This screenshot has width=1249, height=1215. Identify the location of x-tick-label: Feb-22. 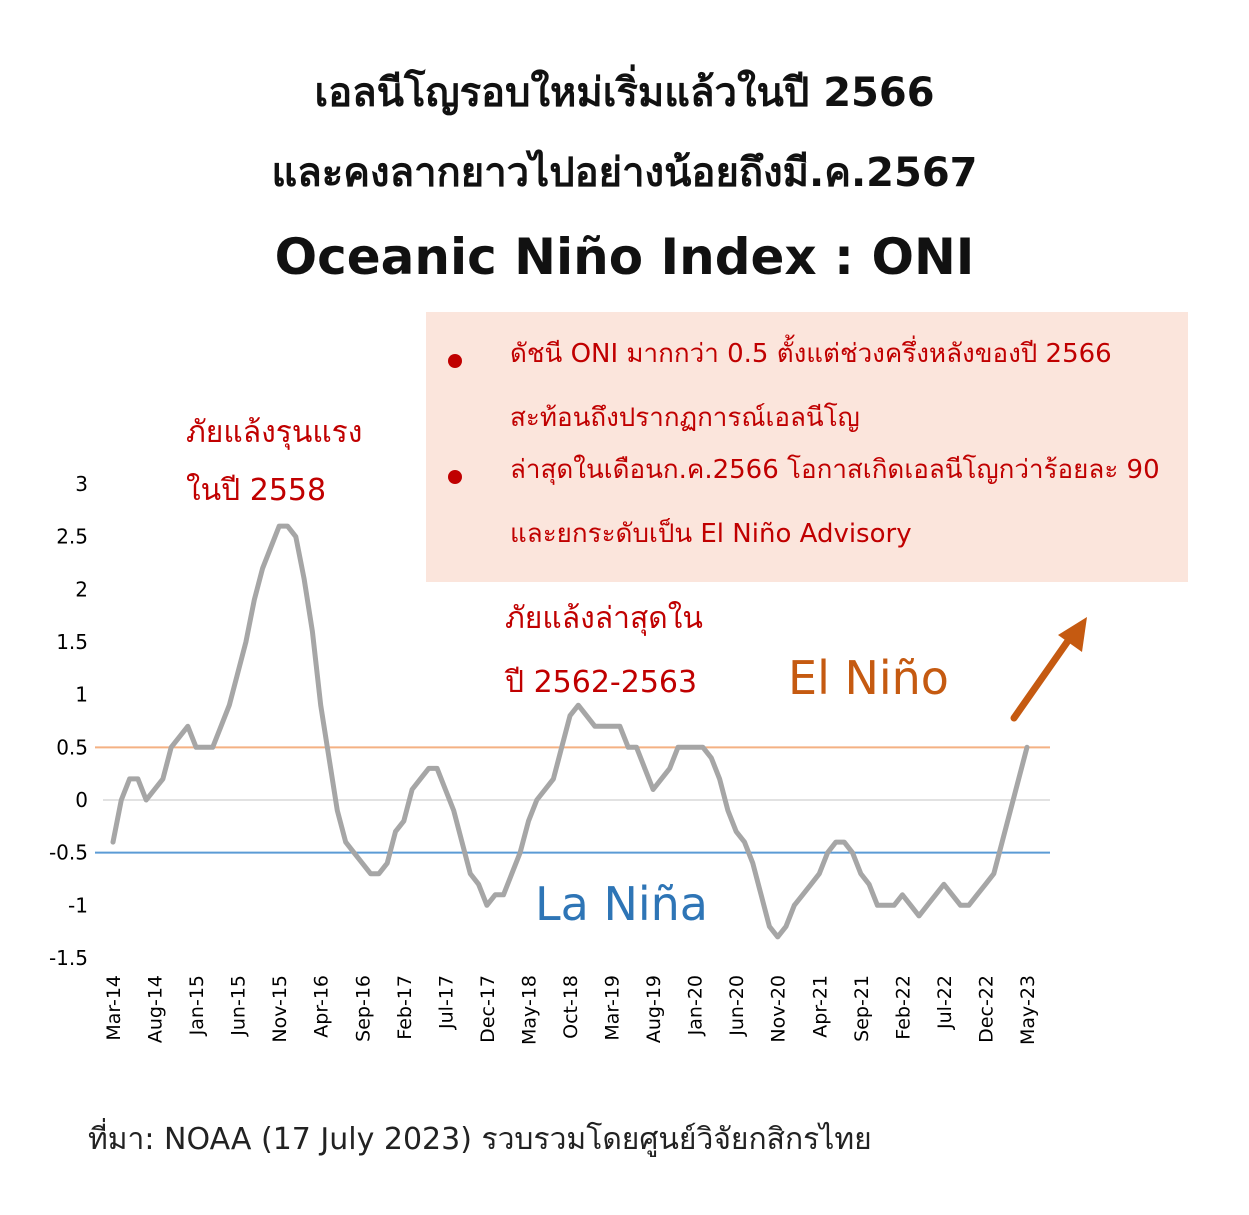
(903, 1007).